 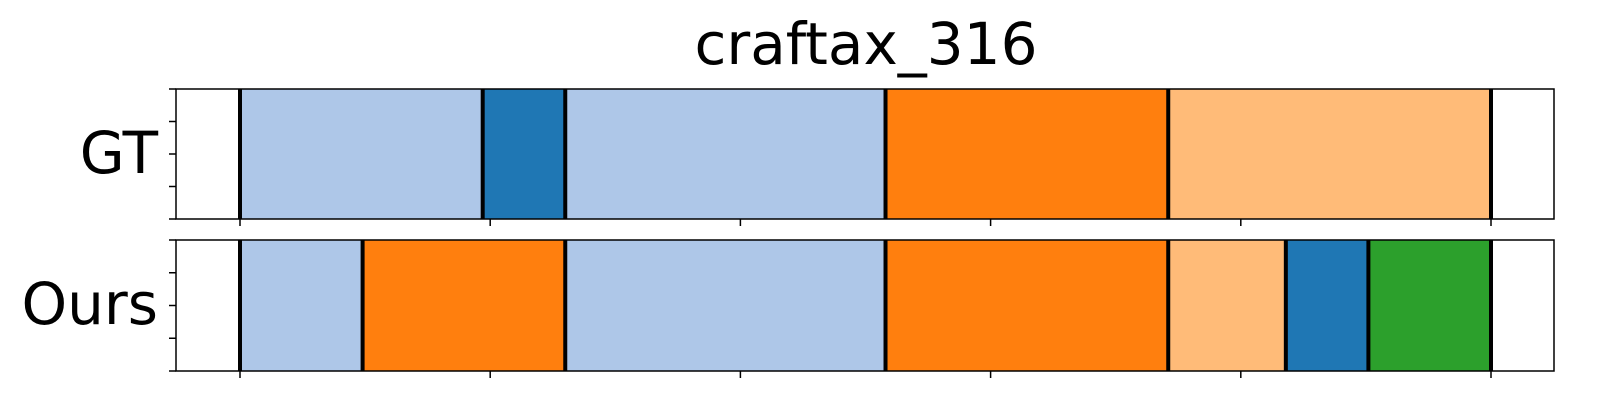 What do you see at coordinates (90, 304) in the screenshot?
I see `row-label-ours: Ours` at bounding box center [90, 304].